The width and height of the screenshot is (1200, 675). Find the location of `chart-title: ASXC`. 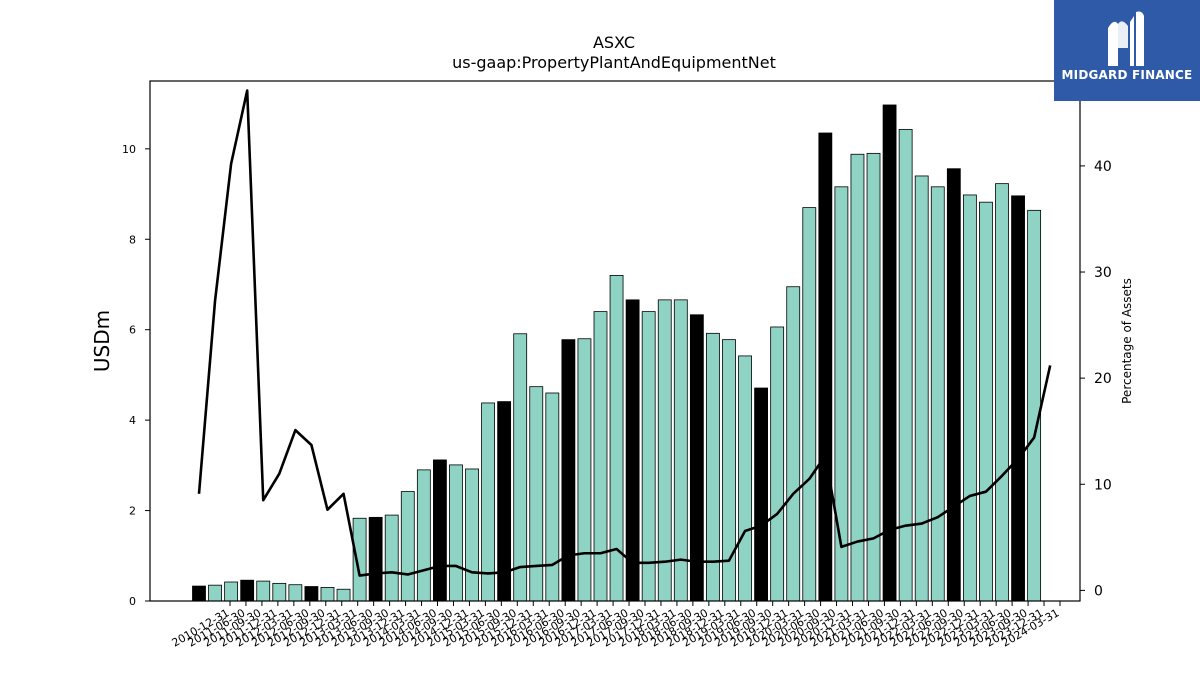

chart-title: ASXC is located at coordinates (614, 42).